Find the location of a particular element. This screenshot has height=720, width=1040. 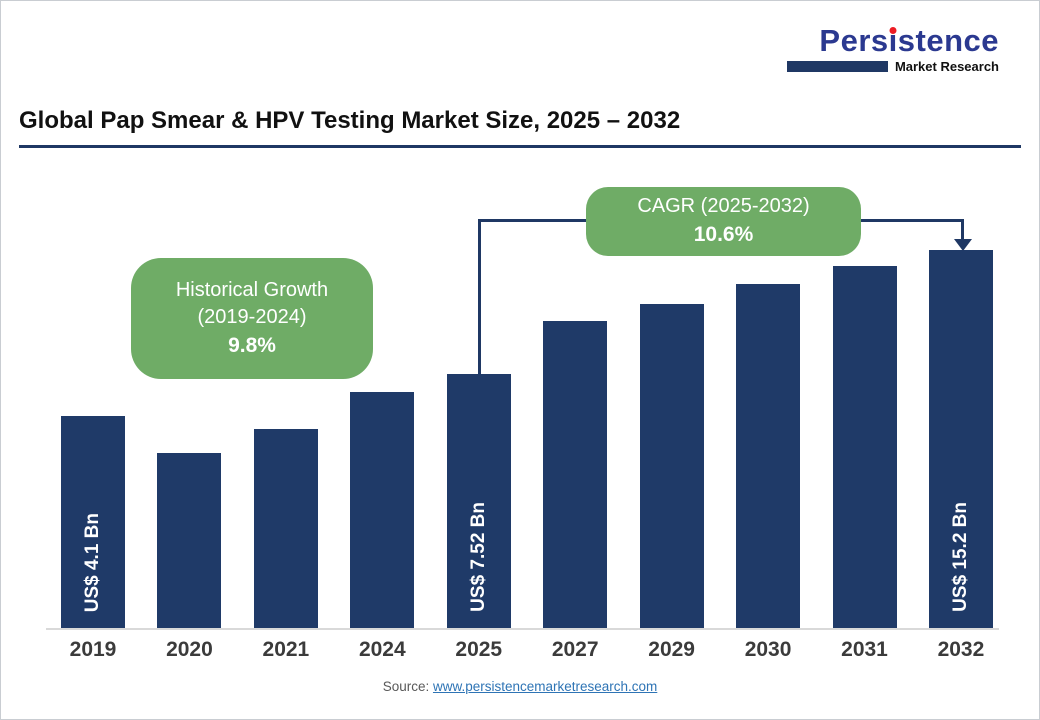

bar-column-2021 is located at coordinates (285, 528).